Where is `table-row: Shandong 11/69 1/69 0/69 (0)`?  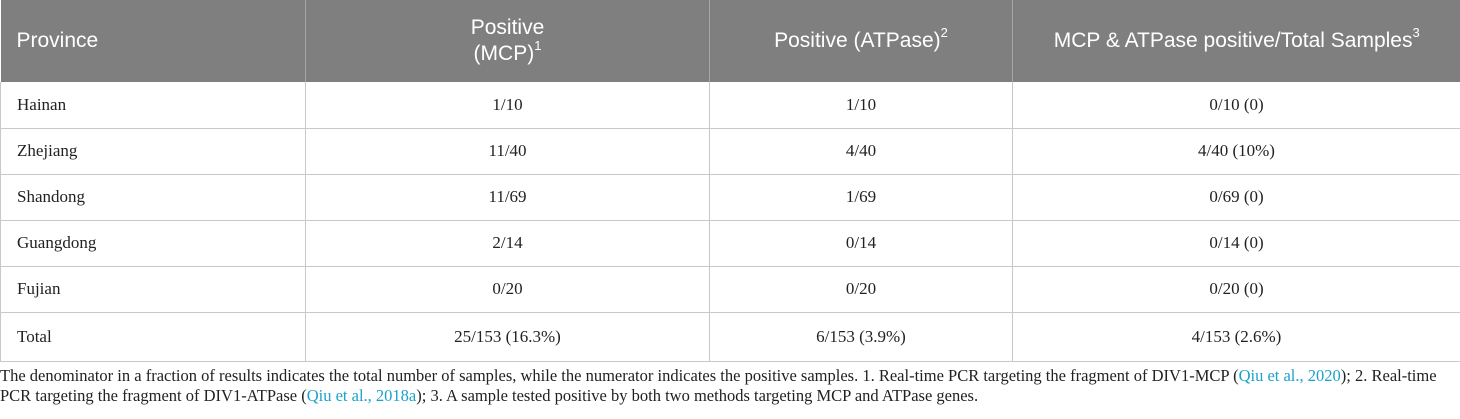
table-row: Shandong 11/69 1/69 0/69 (0) is located at coordinates (730, 197).